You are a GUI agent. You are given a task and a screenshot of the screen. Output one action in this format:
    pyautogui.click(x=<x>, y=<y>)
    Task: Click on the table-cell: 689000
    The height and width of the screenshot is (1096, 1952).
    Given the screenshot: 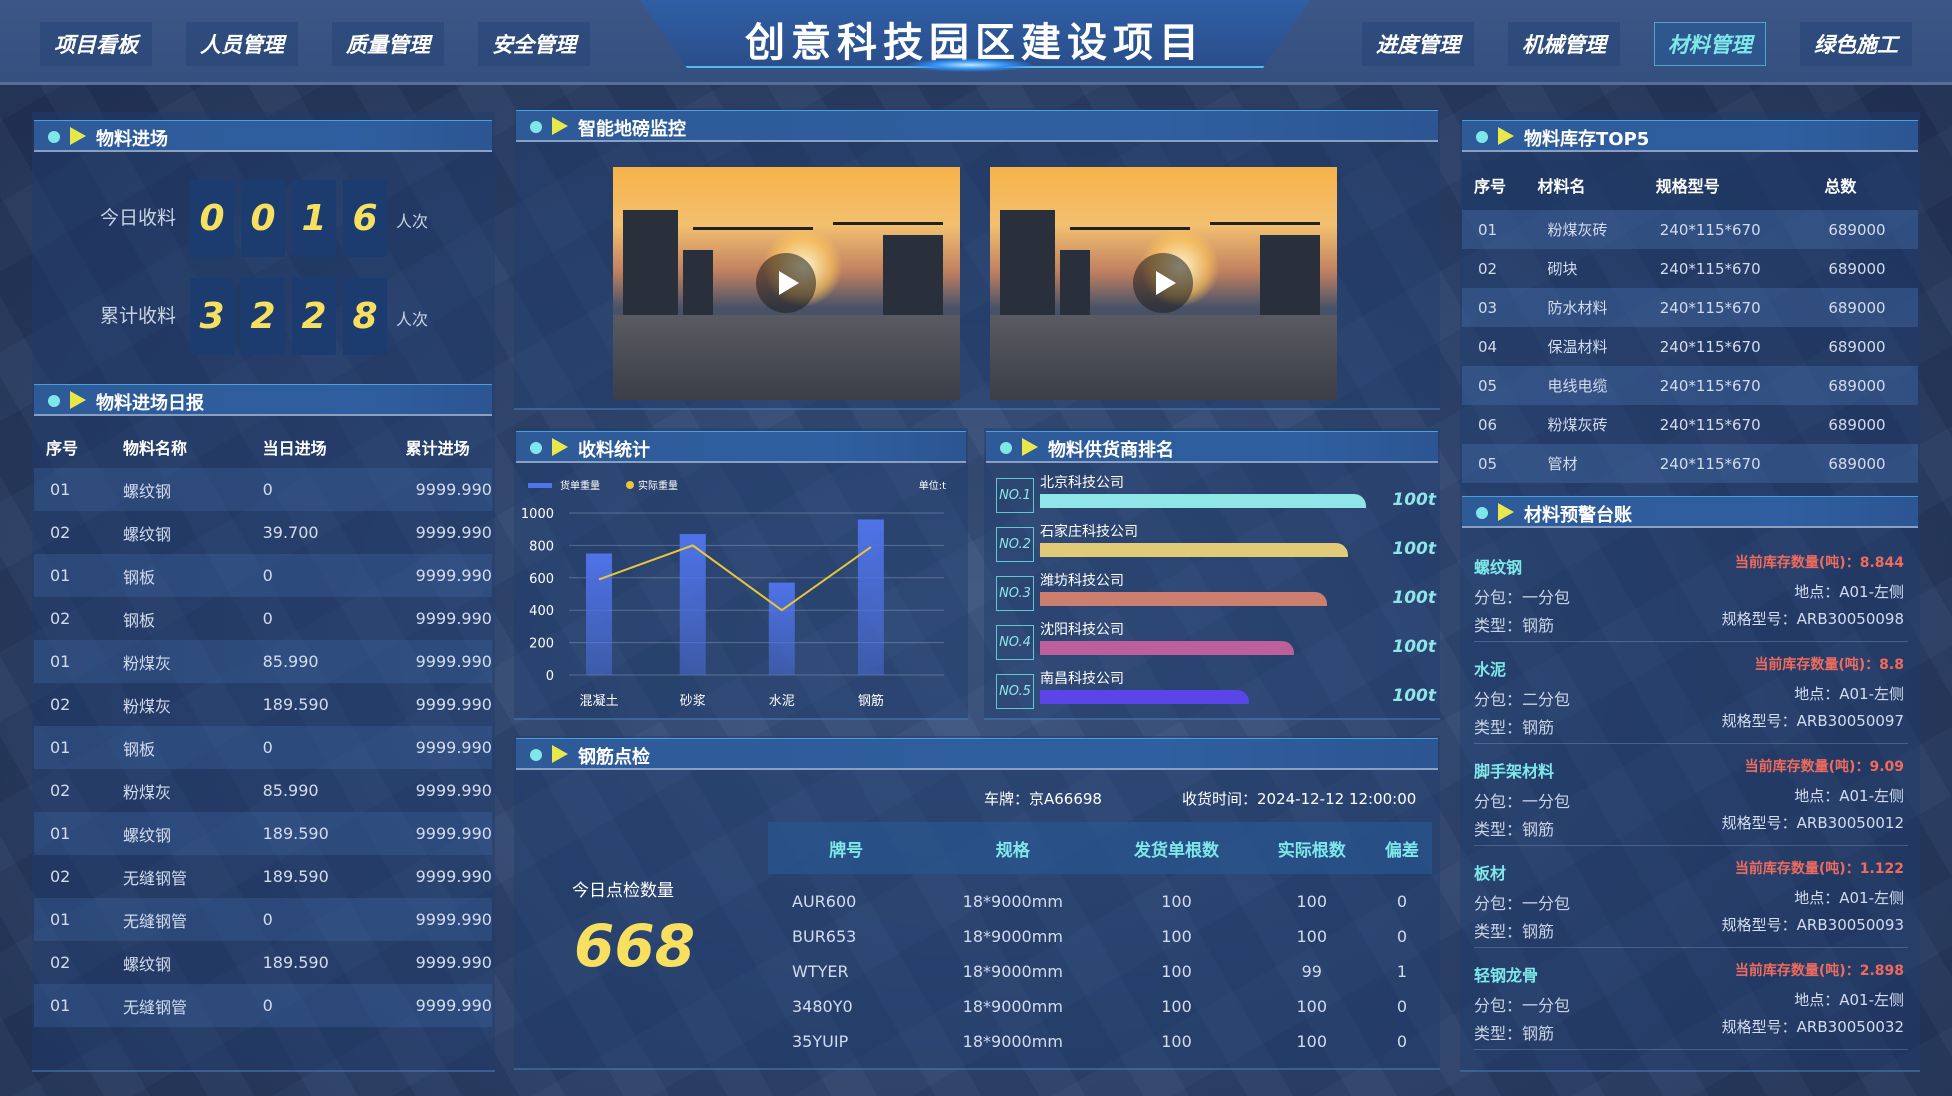 What is the action you would take?
    pyautogui.click(x=1865, y=307)
    